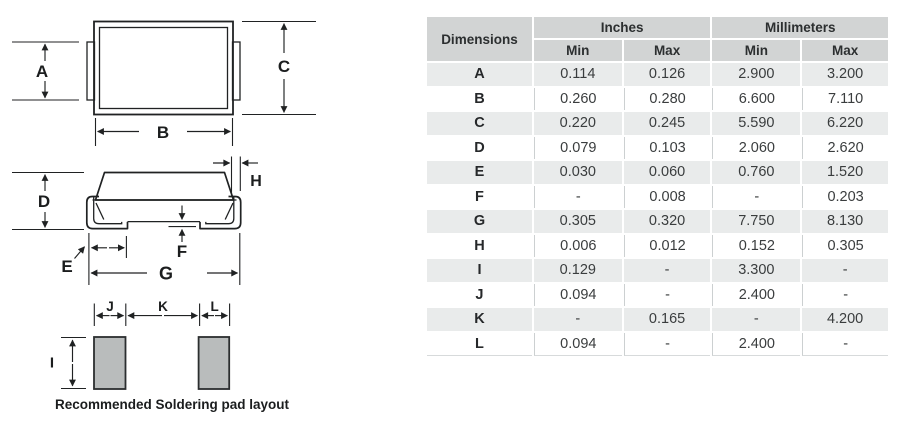 This screenshot has width=899, height=426. I want to click on side-body-corner-slopes, so click(164, 211).